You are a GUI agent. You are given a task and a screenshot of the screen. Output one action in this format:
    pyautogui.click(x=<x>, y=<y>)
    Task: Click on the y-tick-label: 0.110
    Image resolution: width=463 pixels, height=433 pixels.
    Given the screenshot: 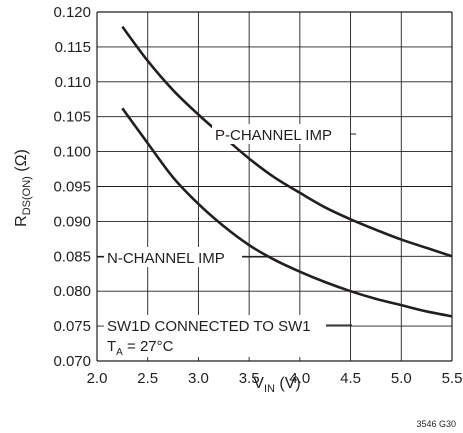 What is the action you would take?
    pyautogui.click(x=73, y=82)
    